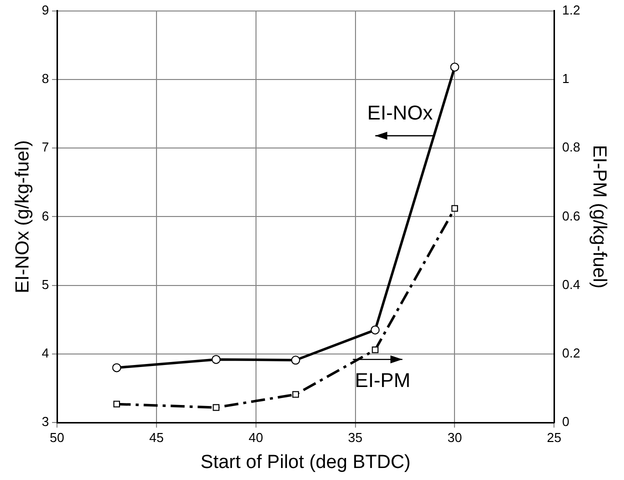 The image size is (624, 480). What do you see at coordinates (571, 284) in the screenshot?
I see `y2-tick-label: 0.4` at bounding box center [571, 284].